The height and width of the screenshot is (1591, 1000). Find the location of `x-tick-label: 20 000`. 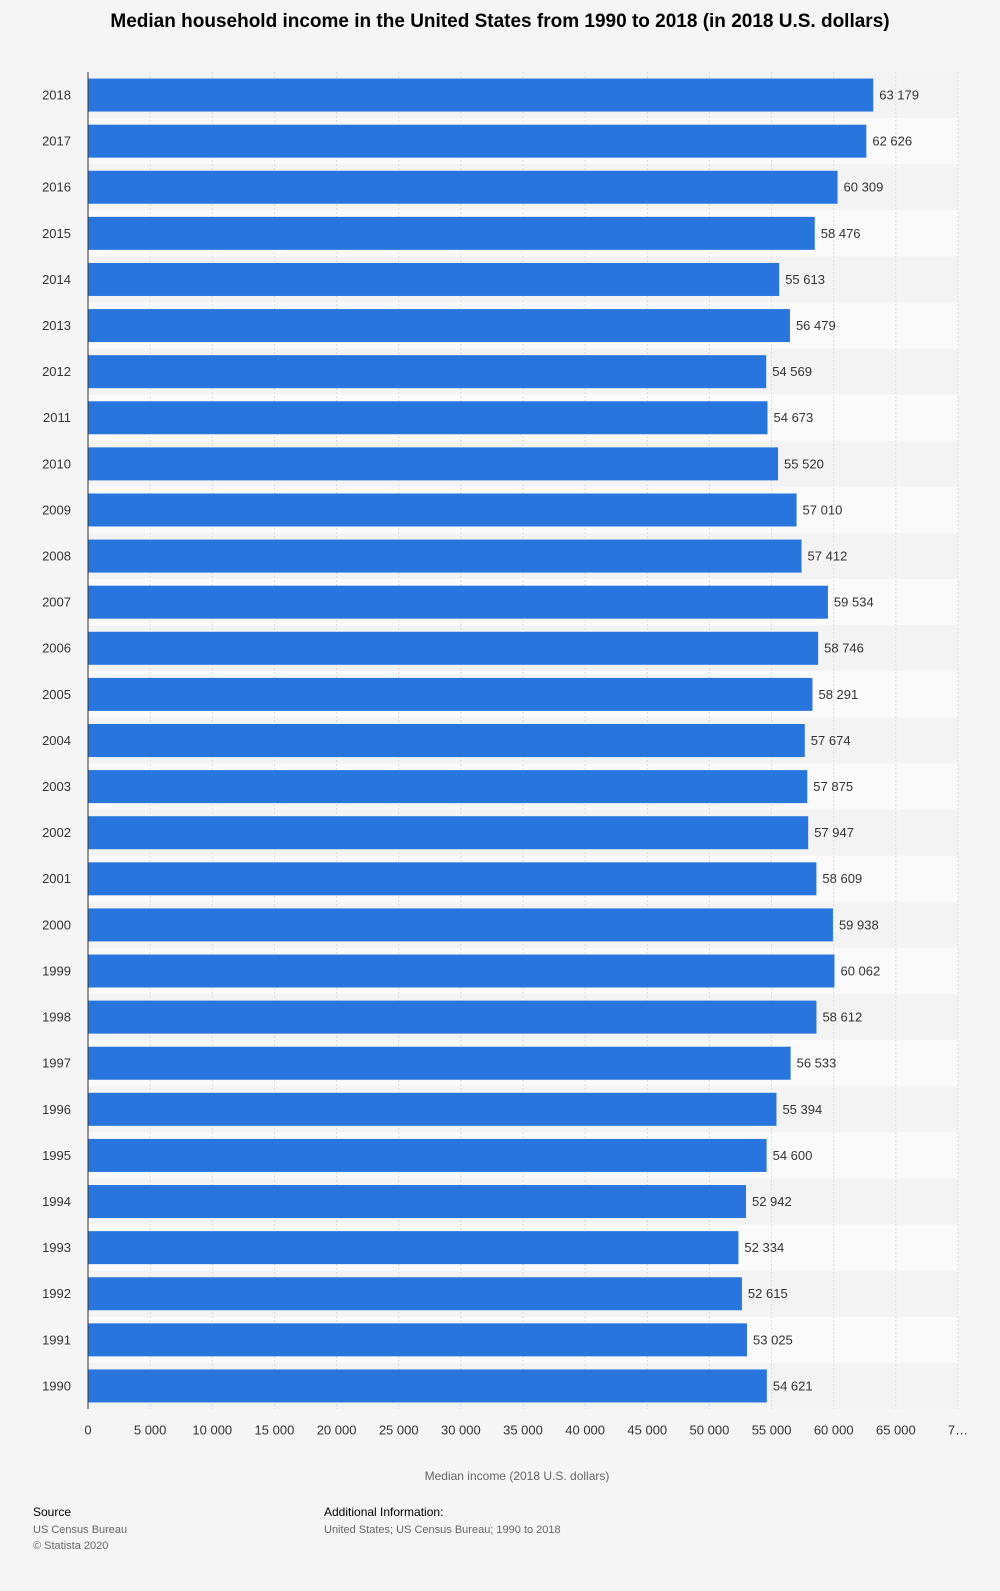

x-tick-label: 20 000 is located at coordinates (337, 1429).